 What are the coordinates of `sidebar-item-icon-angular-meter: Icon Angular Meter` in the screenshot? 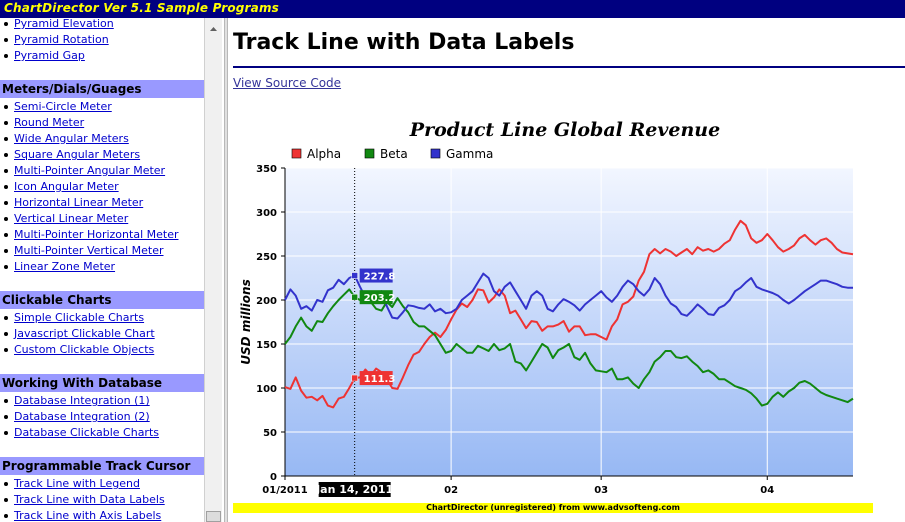 It's located at (60, 187).